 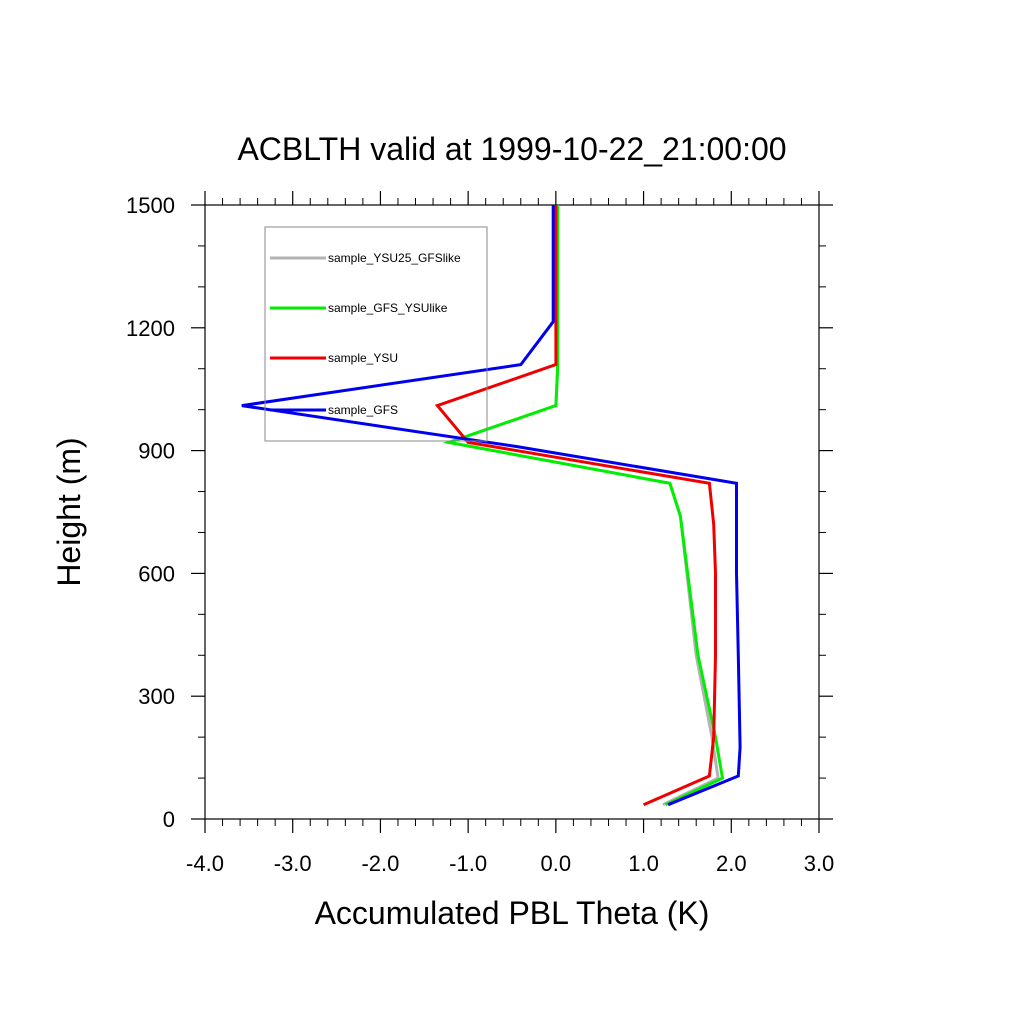 I want to click on legend-box, so click(x=376, y=334).